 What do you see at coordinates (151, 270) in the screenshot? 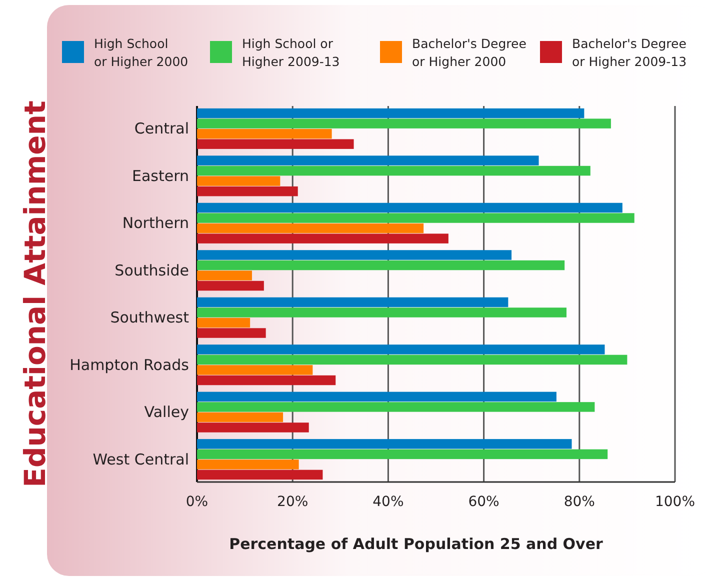
I see `y-tick-label: Southside` at bounding box center [151, 270].